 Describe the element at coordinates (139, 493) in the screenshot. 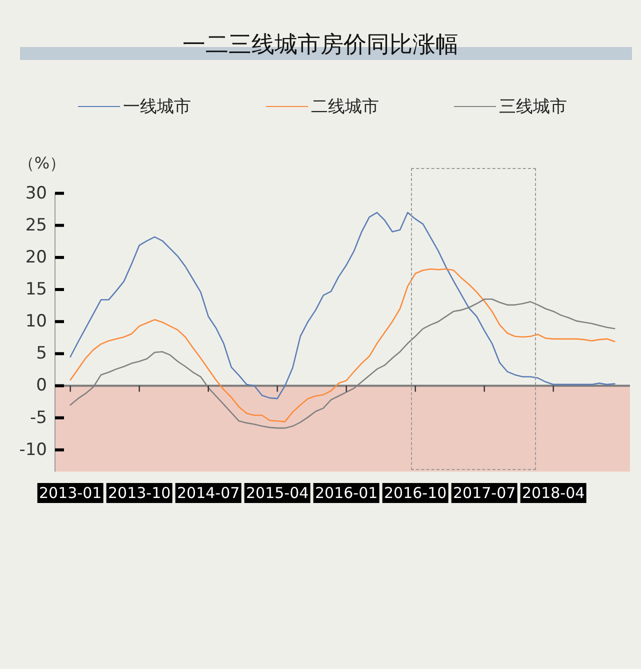

I see `x-tick-label: 2013-10` at that location.